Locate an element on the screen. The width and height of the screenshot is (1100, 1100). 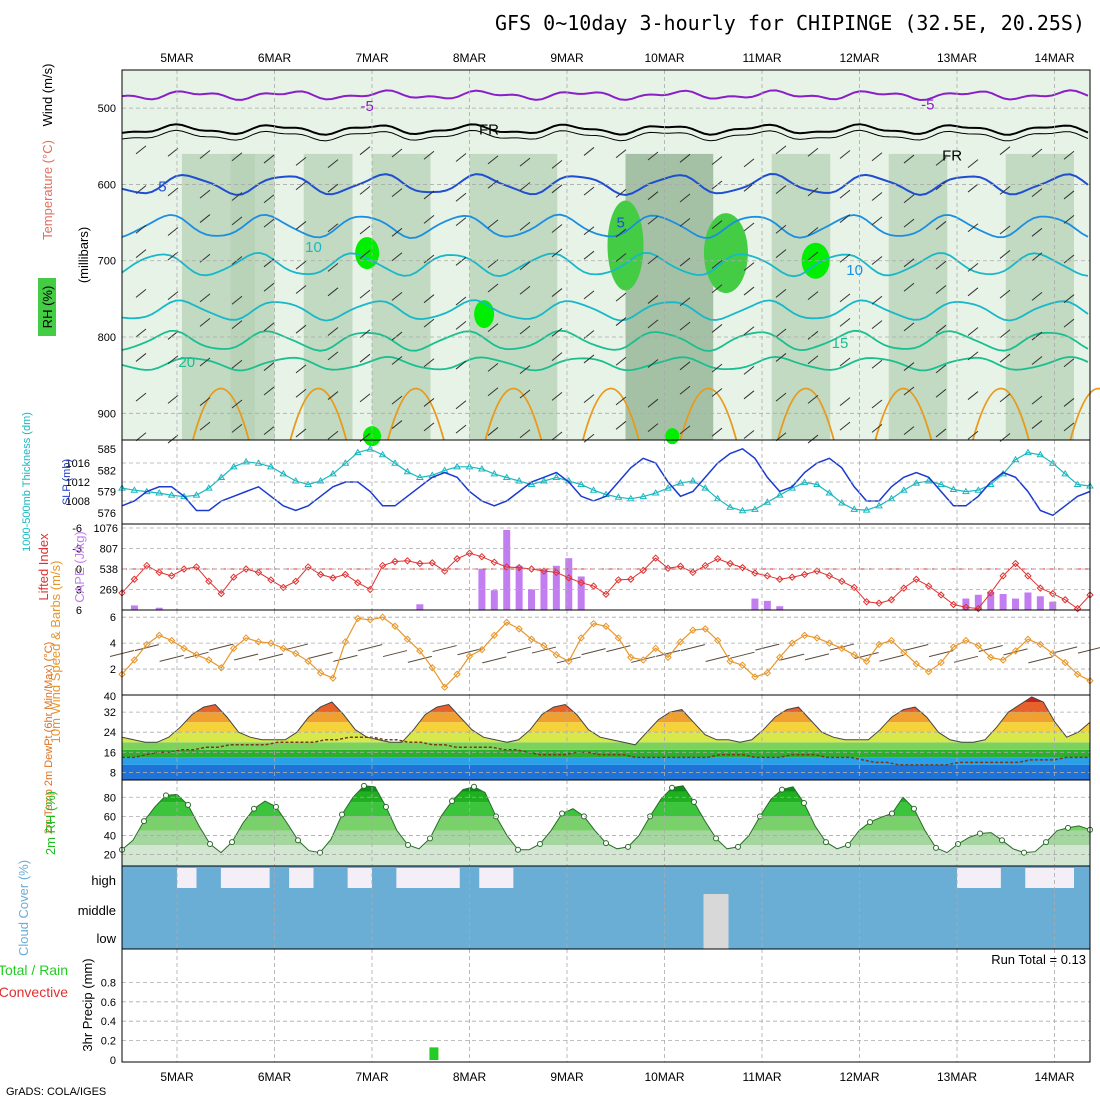
pressure-tick-1: 600 is located at coordinates (107, 185).